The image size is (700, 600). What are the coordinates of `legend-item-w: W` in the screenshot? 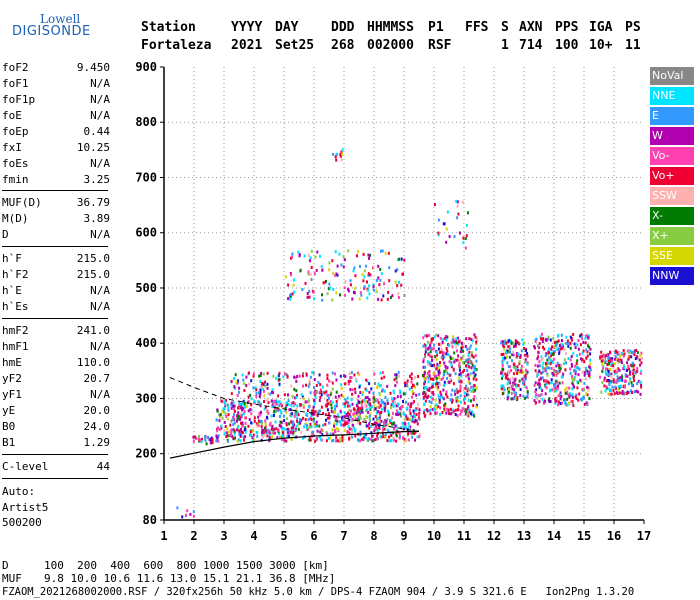 It's located at (672, 136).